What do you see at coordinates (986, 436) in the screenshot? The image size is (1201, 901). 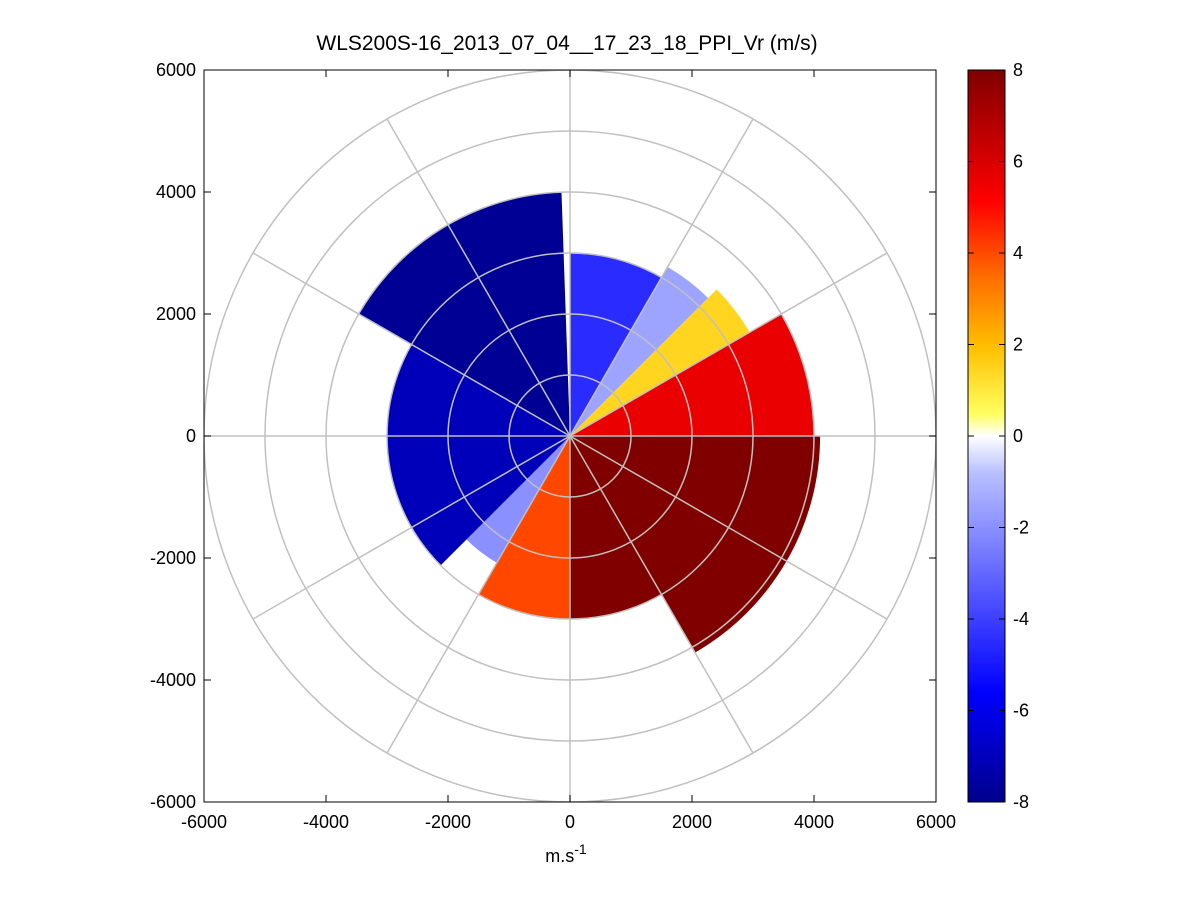 I see `colorbar` at bounding box center [986, 436].